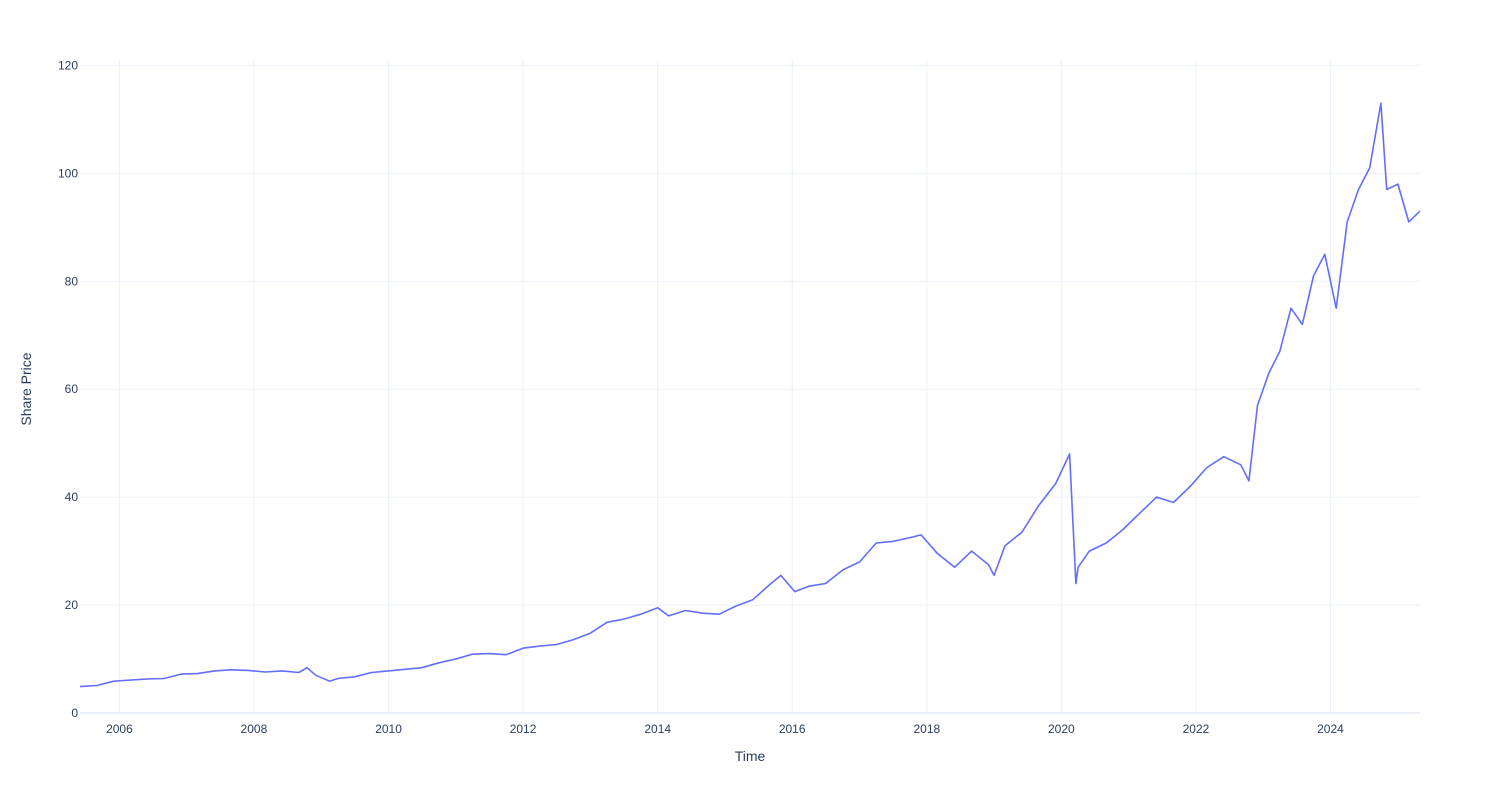 The width and height of the screenshot is (1500, 800). I want to click on y-tick-label: 80, so click(72, 281).